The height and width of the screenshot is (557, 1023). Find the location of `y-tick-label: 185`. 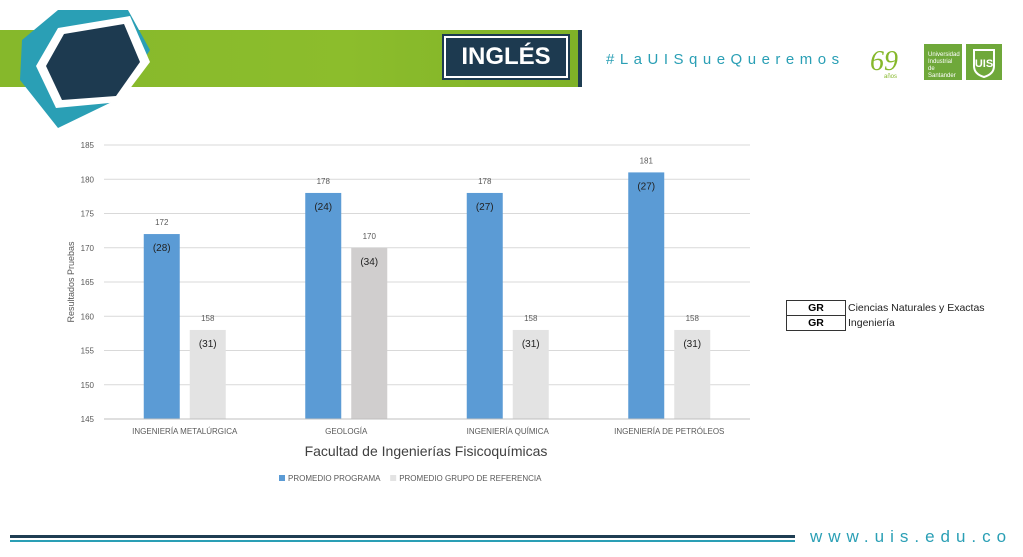

y-tick-label: 185 is located at coordinates (88, 145).